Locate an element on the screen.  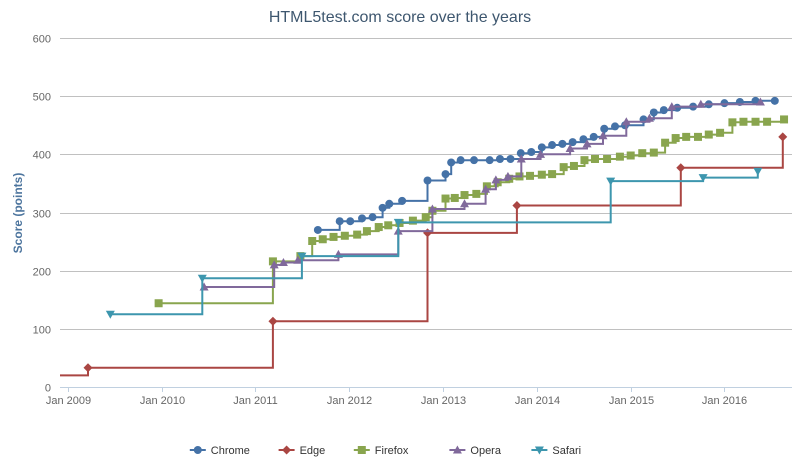
y-tick-label: 100 is located at coordinates (42, 331).